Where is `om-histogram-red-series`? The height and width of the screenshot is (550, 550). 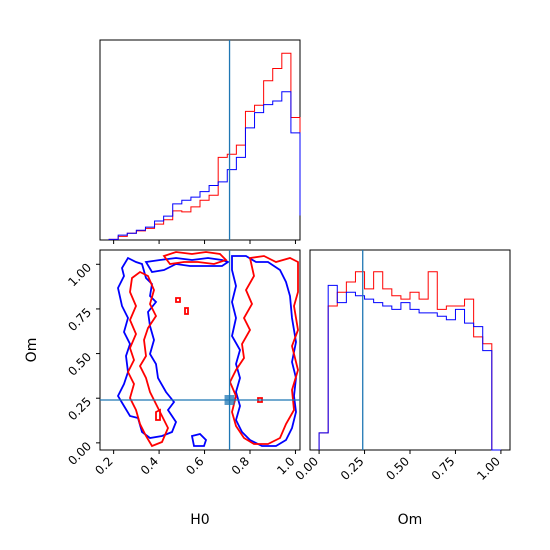 om-histogram-red-series is located at coordinates (409, 361).